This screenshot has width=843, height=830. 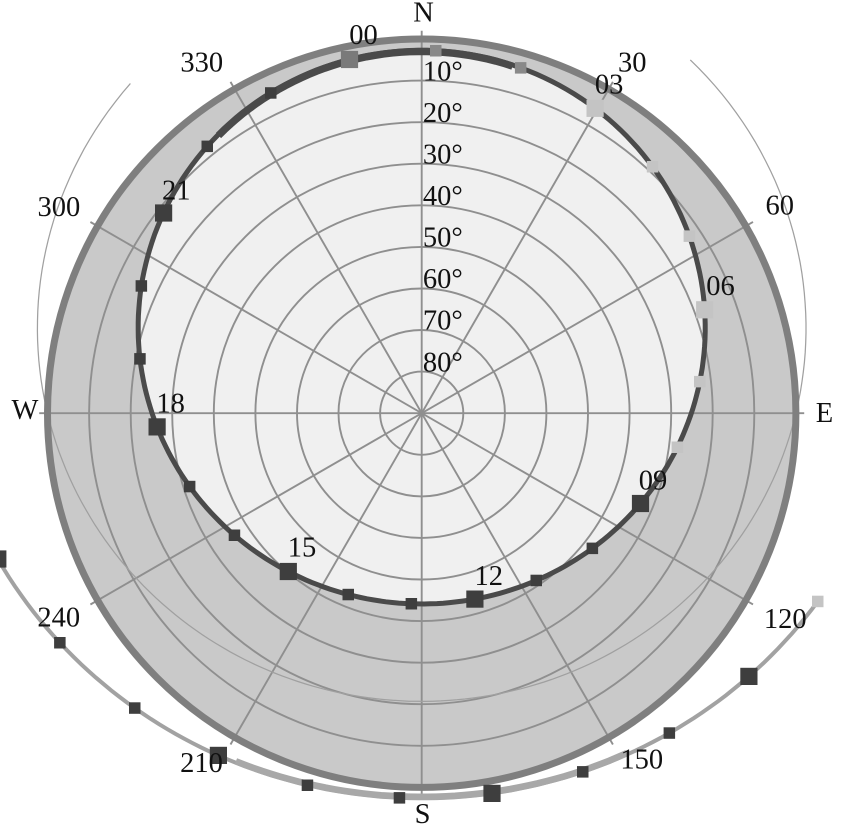 I want to click on svg-text: 09, so click(x=653, y=481).